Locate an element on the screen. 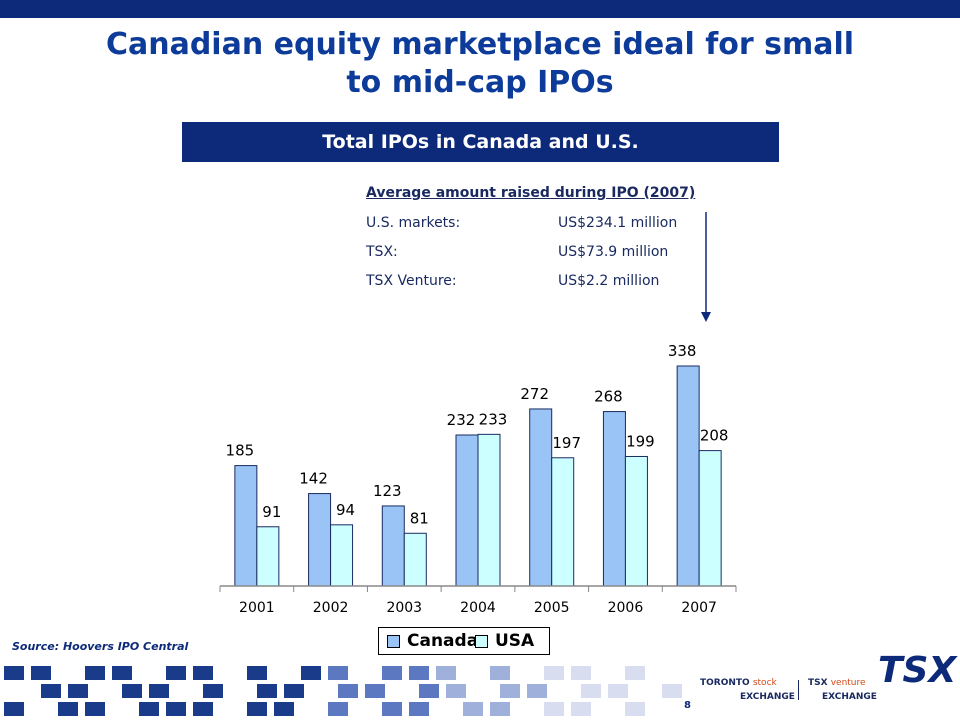 Image resolution: width=960 pixels, height=720 pixels. info-value: US$73.9 million is located at coordinates (613, 252).